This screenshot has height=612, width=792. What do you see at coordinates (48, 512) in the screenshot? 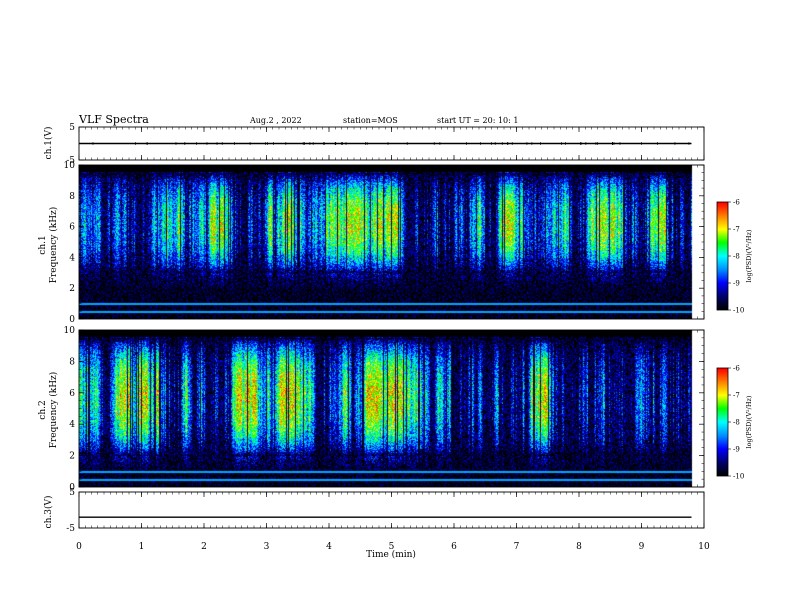
I see `ch3-voltage-ylabel: ch.3(V)` at bounding box center [48, 512].